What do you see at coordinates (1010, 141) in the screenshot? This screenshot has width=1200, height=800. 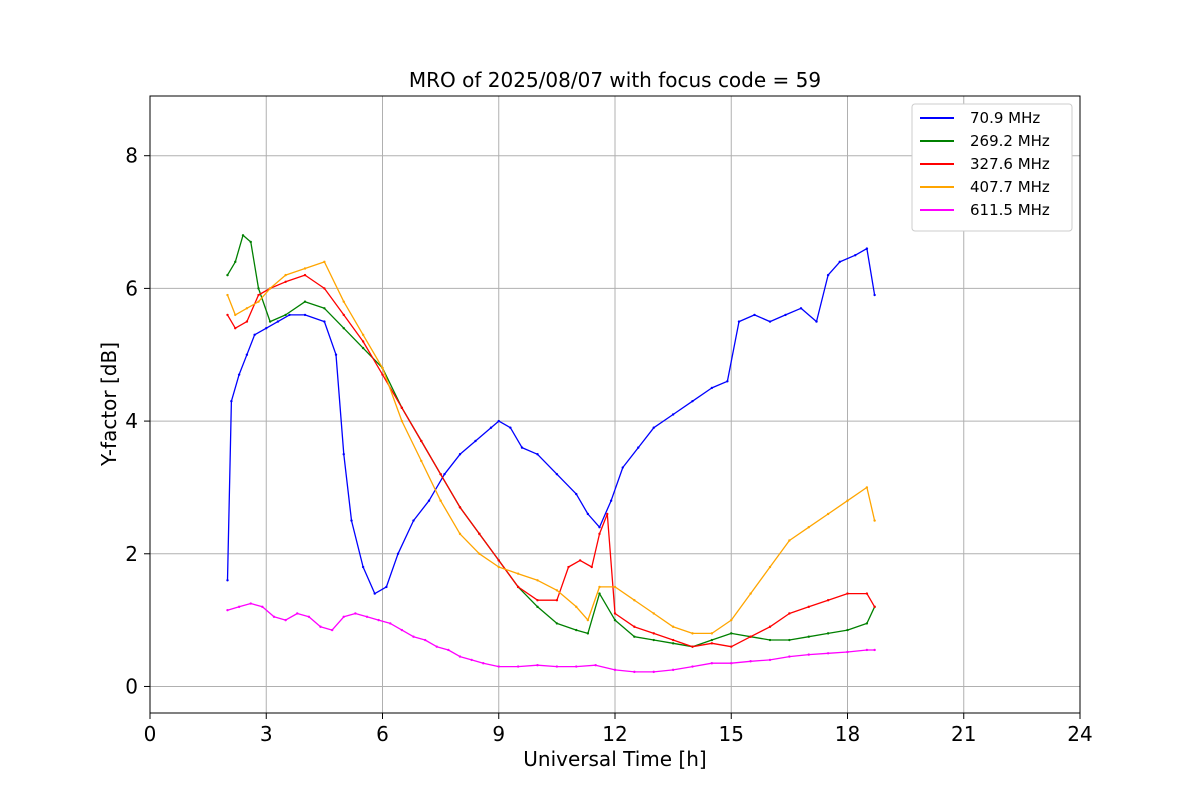 I see `legend-label: 269.2 MHz` at bounding box center [1010, 141].